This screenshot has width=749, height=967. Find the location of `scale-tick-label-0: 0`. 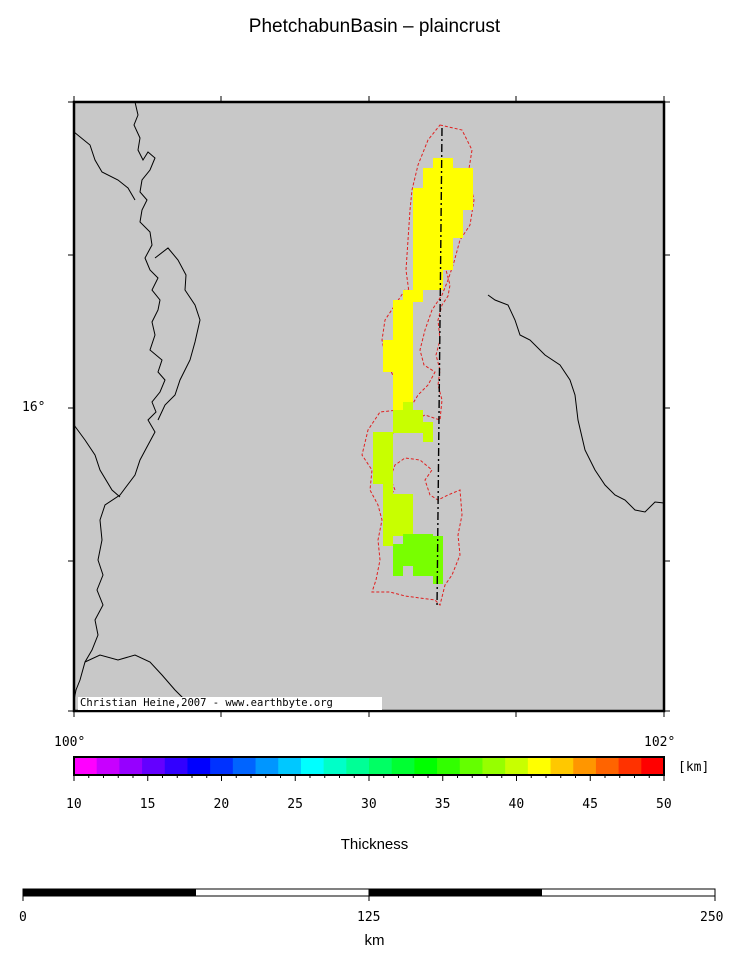

scale-tick-label-0: 0 is located at coordinates (23, 917).